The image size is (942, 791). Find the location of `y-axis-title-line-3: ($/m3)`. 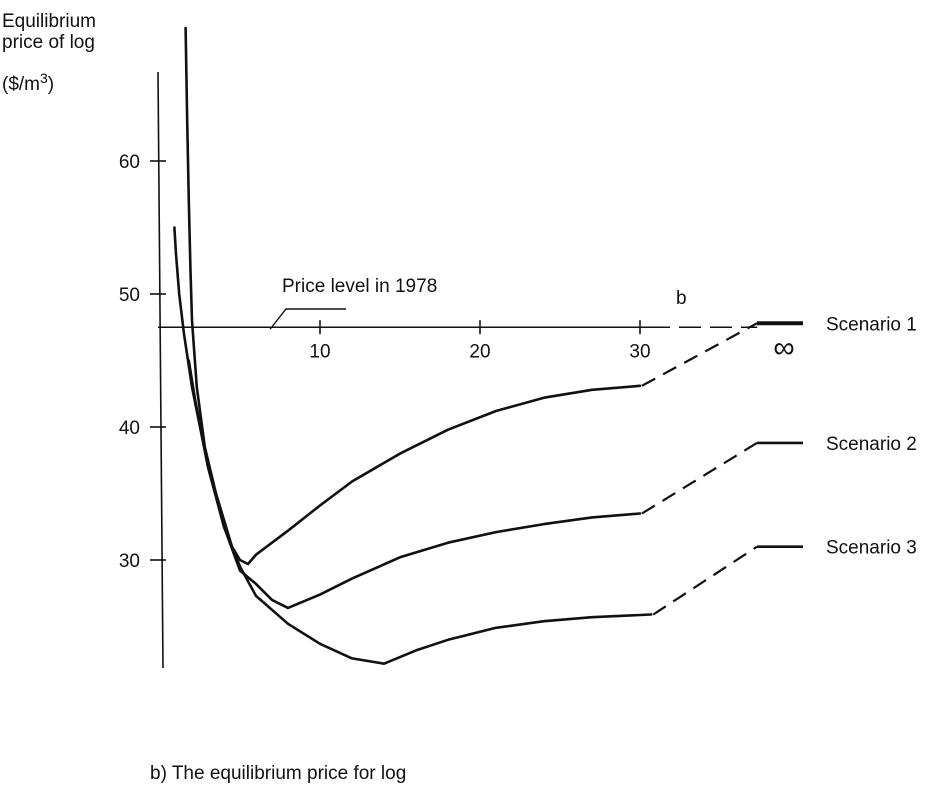

y-axis-title-line-3: ($/m3) is located at coordinates (28, 82).